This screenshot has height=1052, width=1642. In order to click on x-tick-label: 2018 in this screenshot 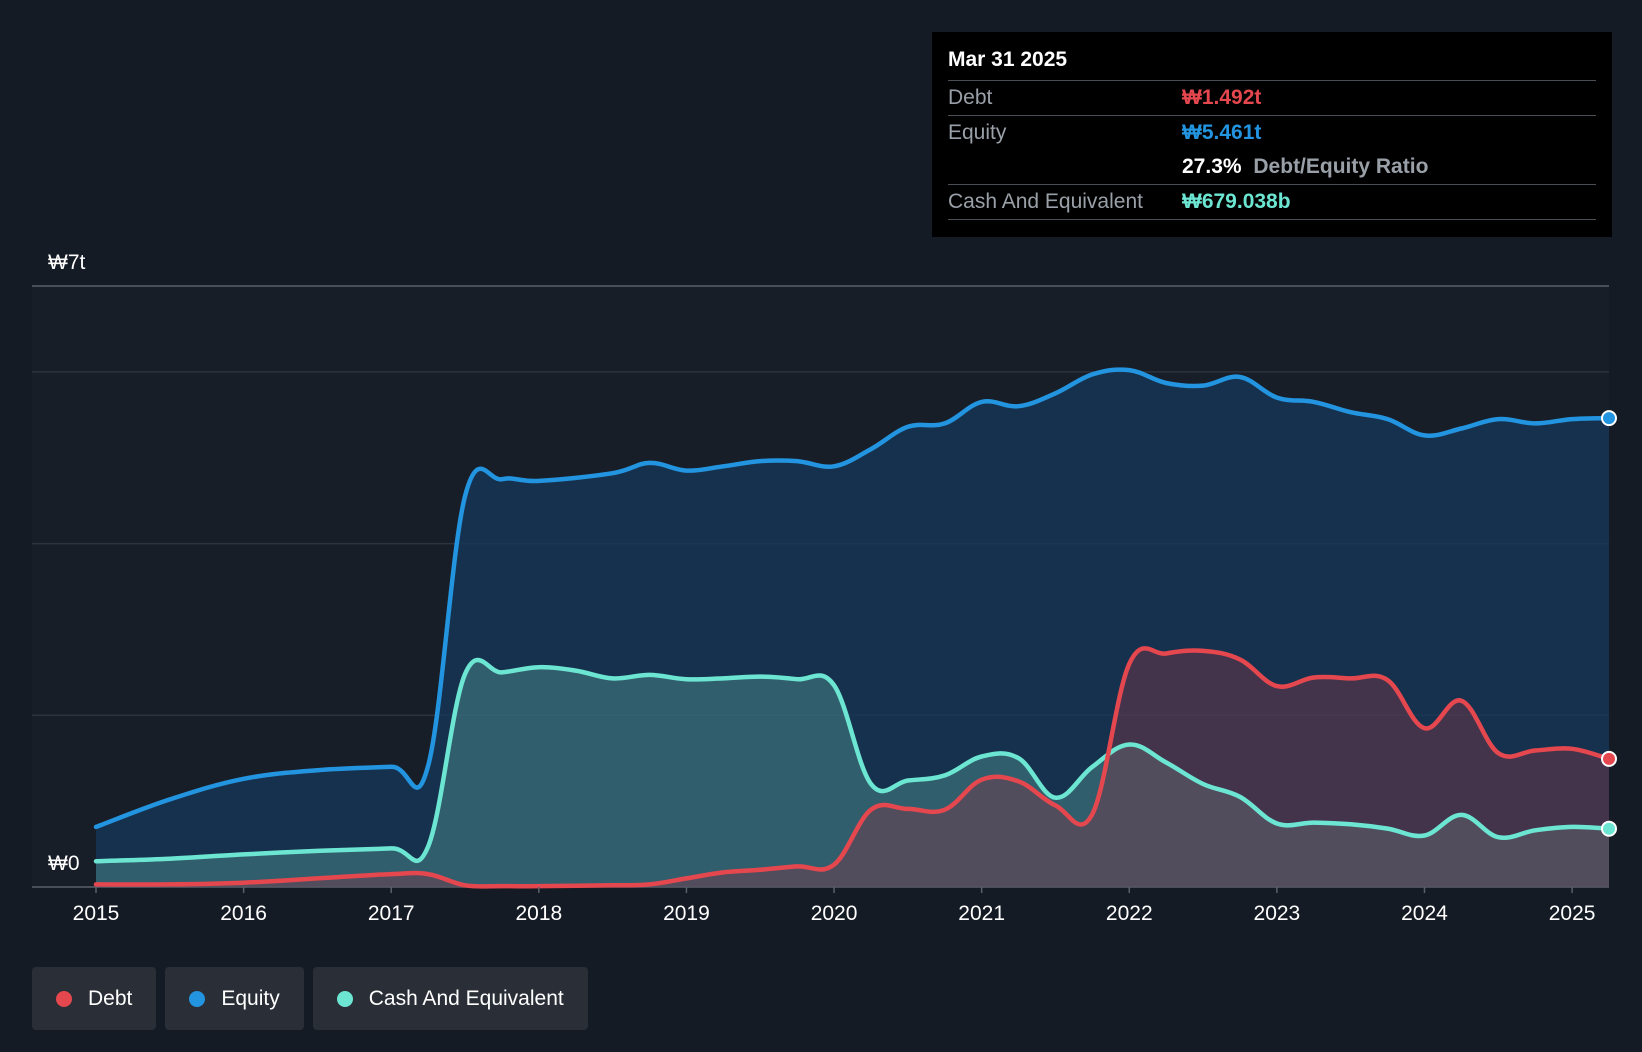, I will do `click(538, 913)`.